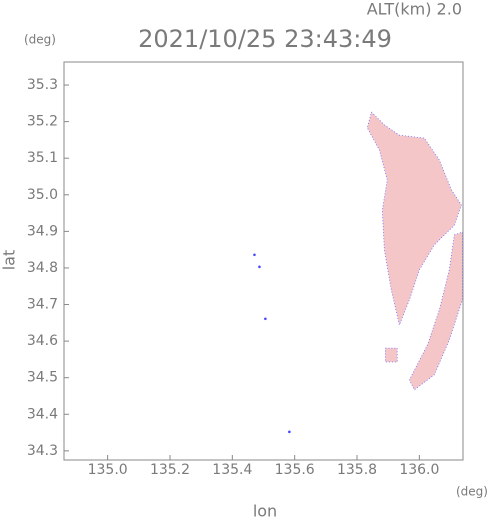  Describe the element at coordinates (42, 341) in the screenshot. I see `y-tick-label: 34.6` at that location.